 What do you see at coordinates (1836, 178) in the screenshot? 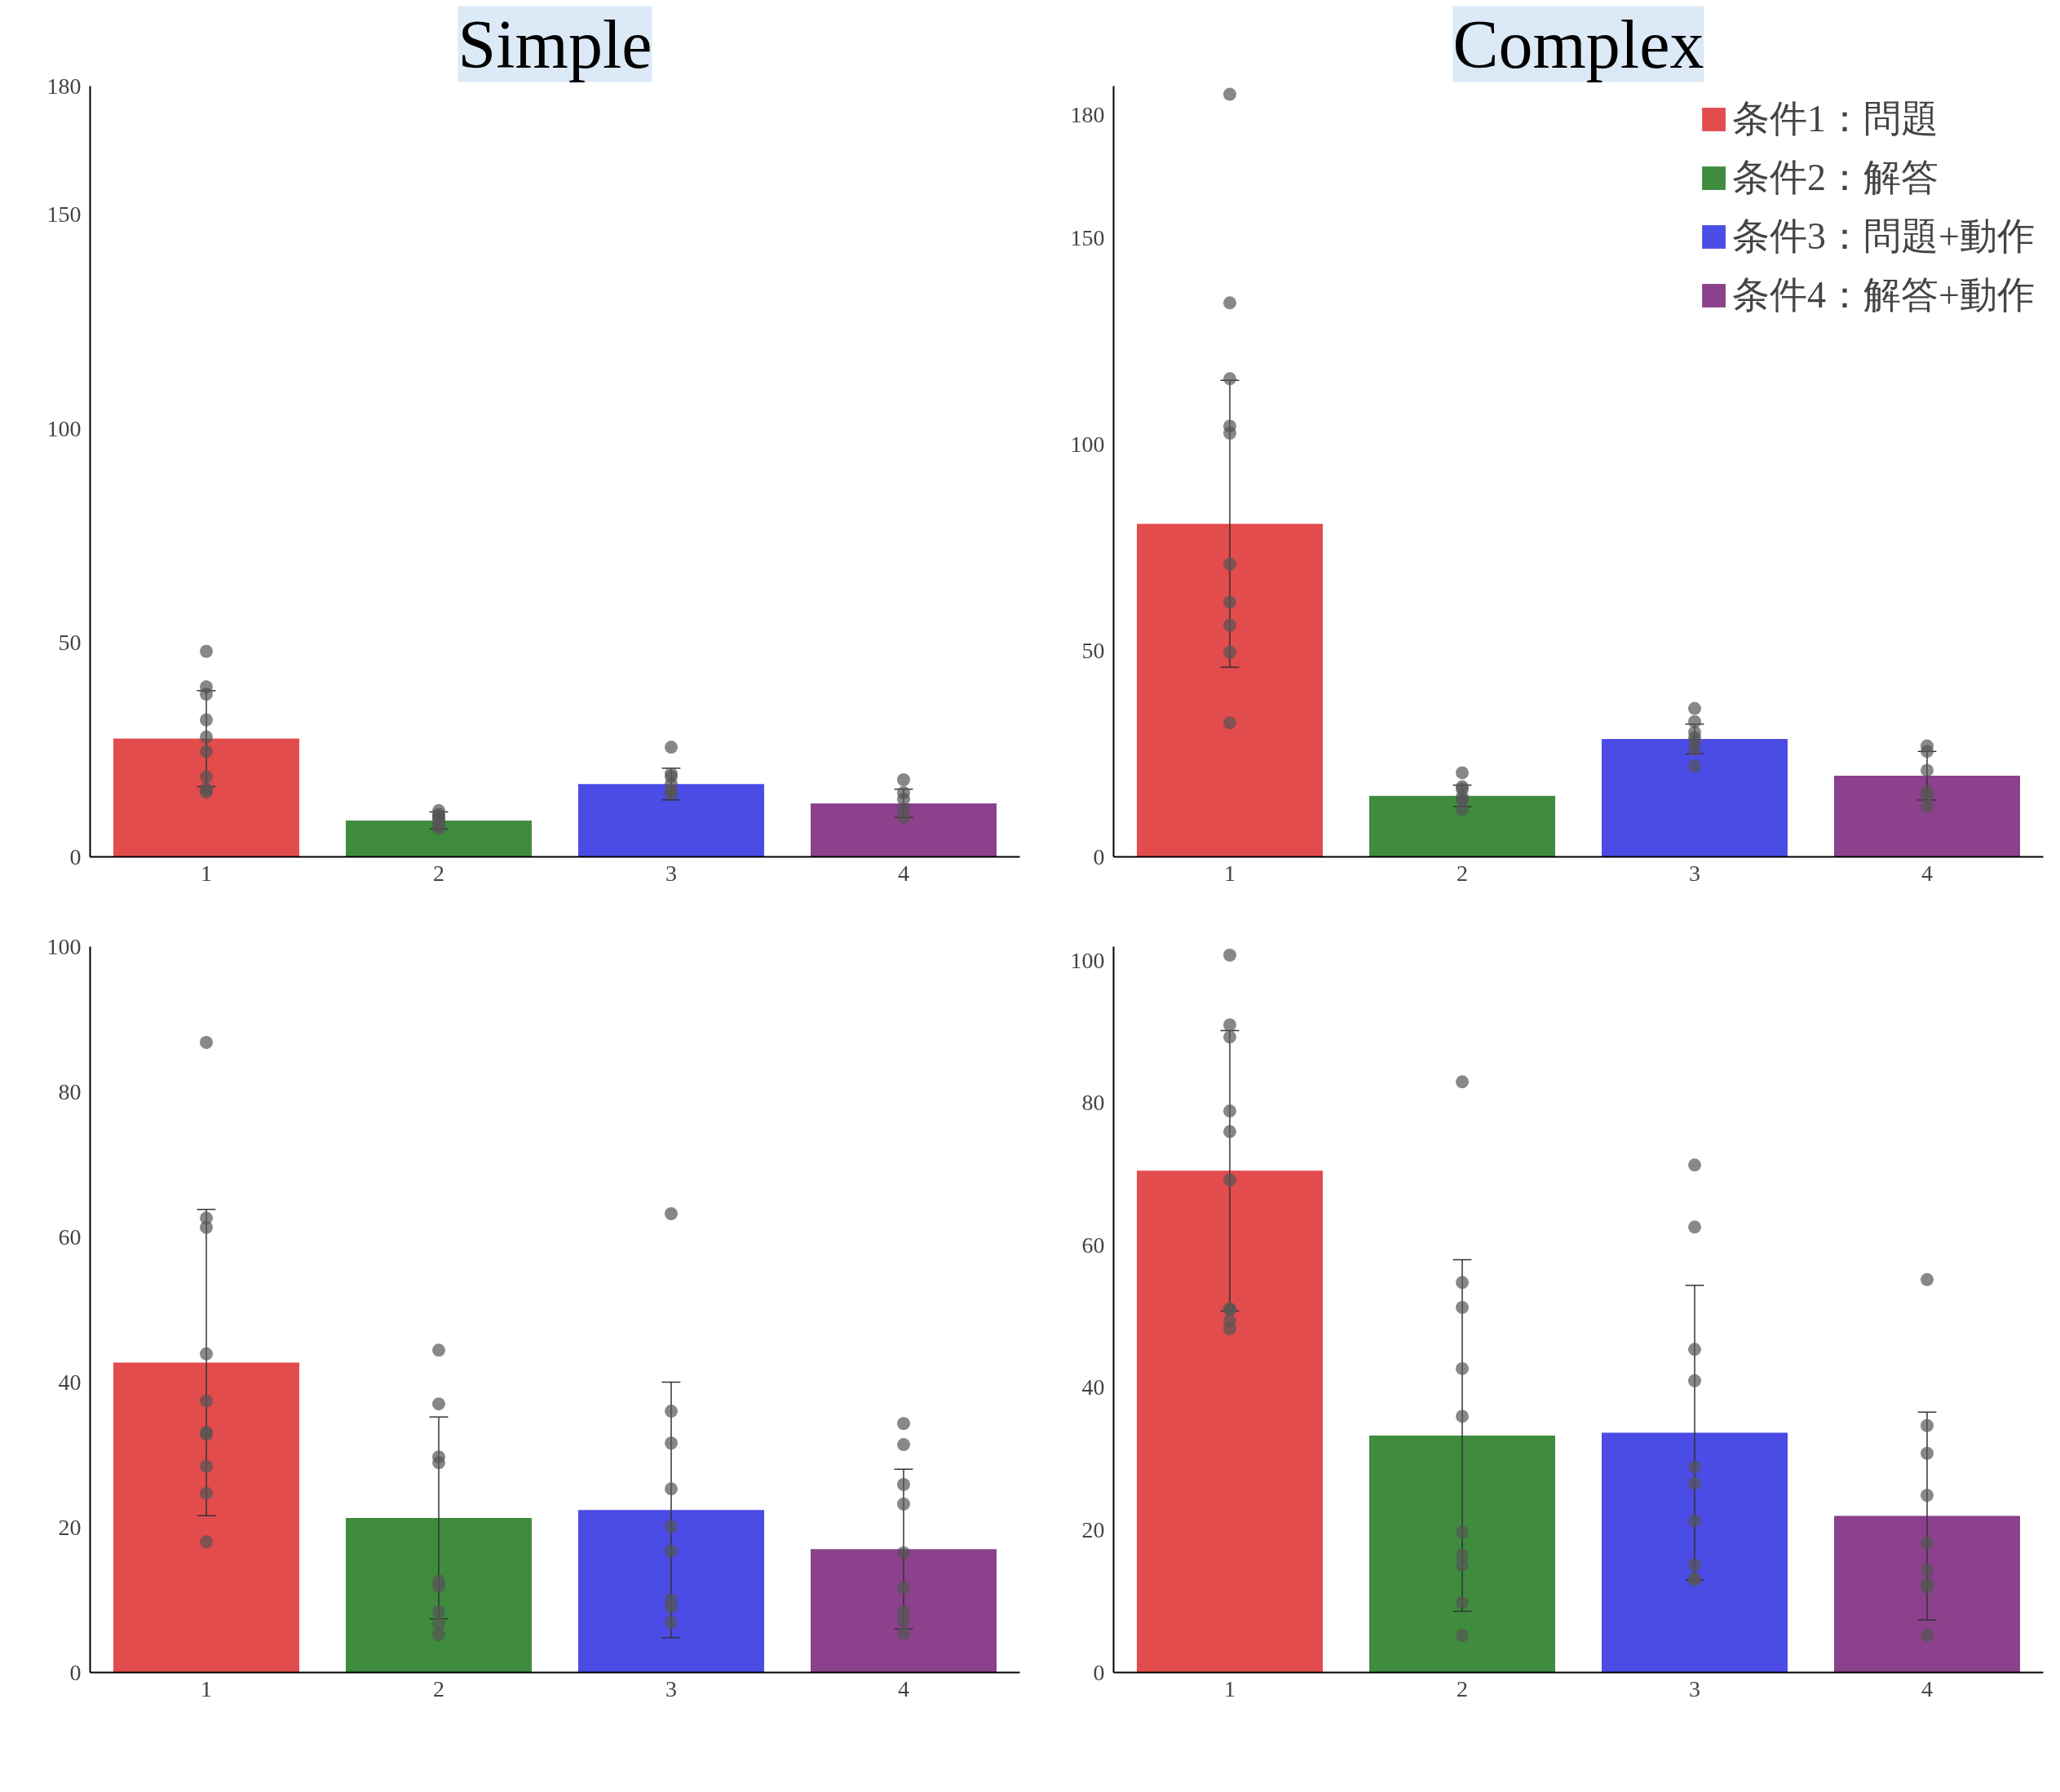
I see `legend-label: 条件2：解答` at bounding box center [1836, 178].